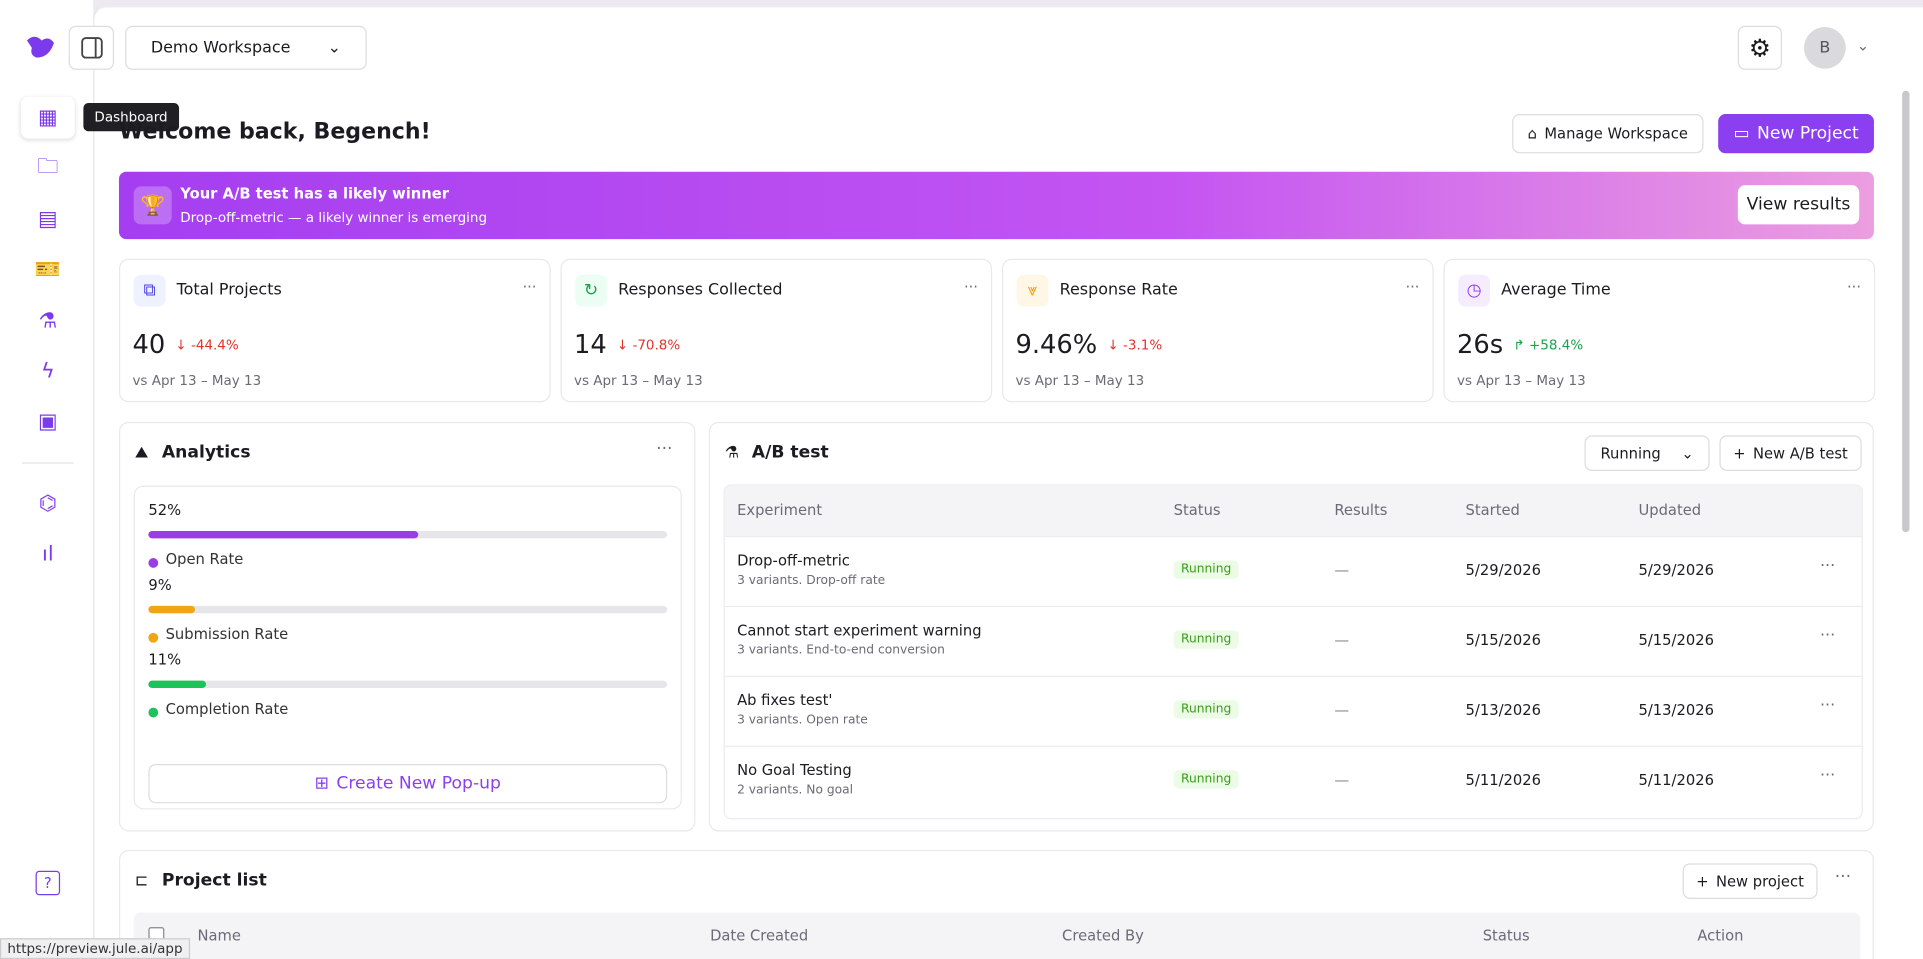 Image resolution: width=1923 pixels, height=959 pixels. Describe the element at coordinates (153, 712) in the screenshot. I see `legend-dot` at that location.